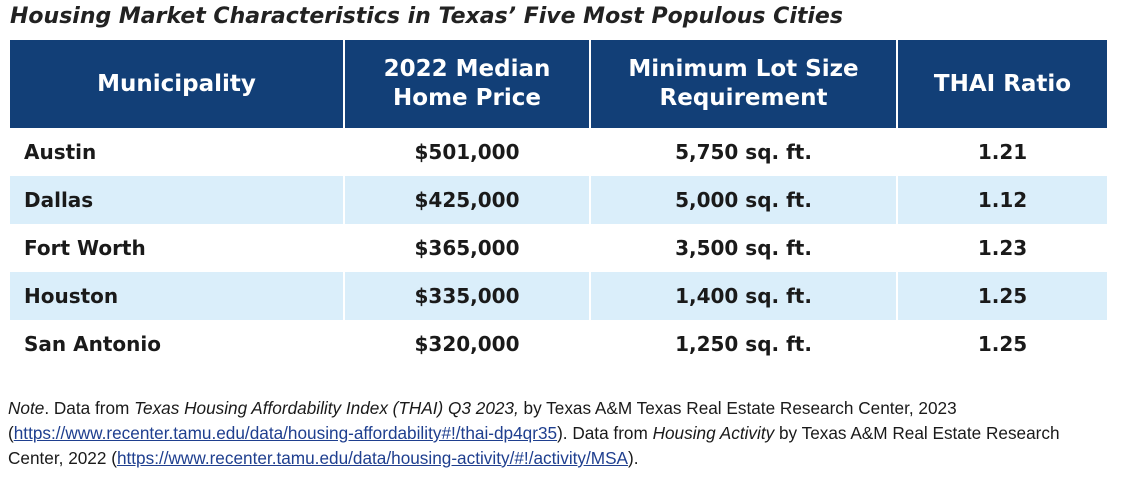  What do you see at coordinates (177, 200) in the screenshot?
I see `cell-municipality: Dallas` at bounding box center [177, 200].